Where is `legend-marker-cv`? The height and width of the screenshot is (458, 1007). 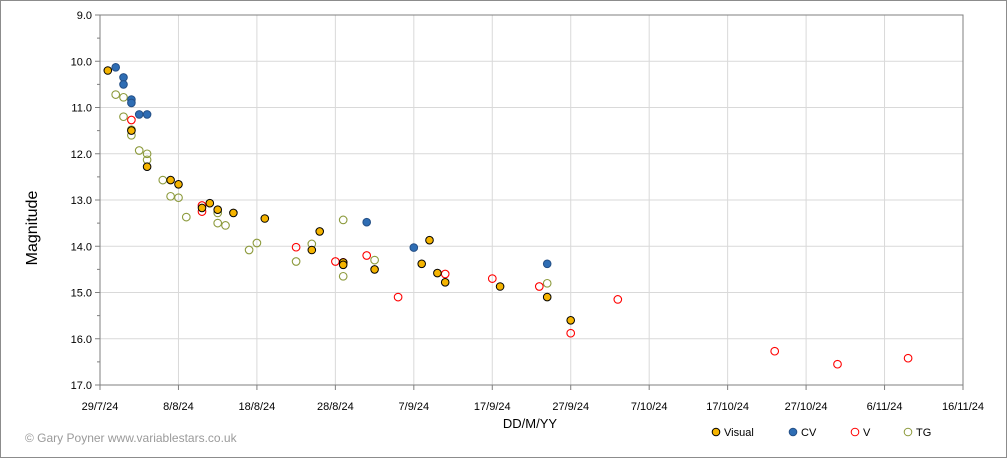 legend-marker-cv is located at coordinates (793, 432).